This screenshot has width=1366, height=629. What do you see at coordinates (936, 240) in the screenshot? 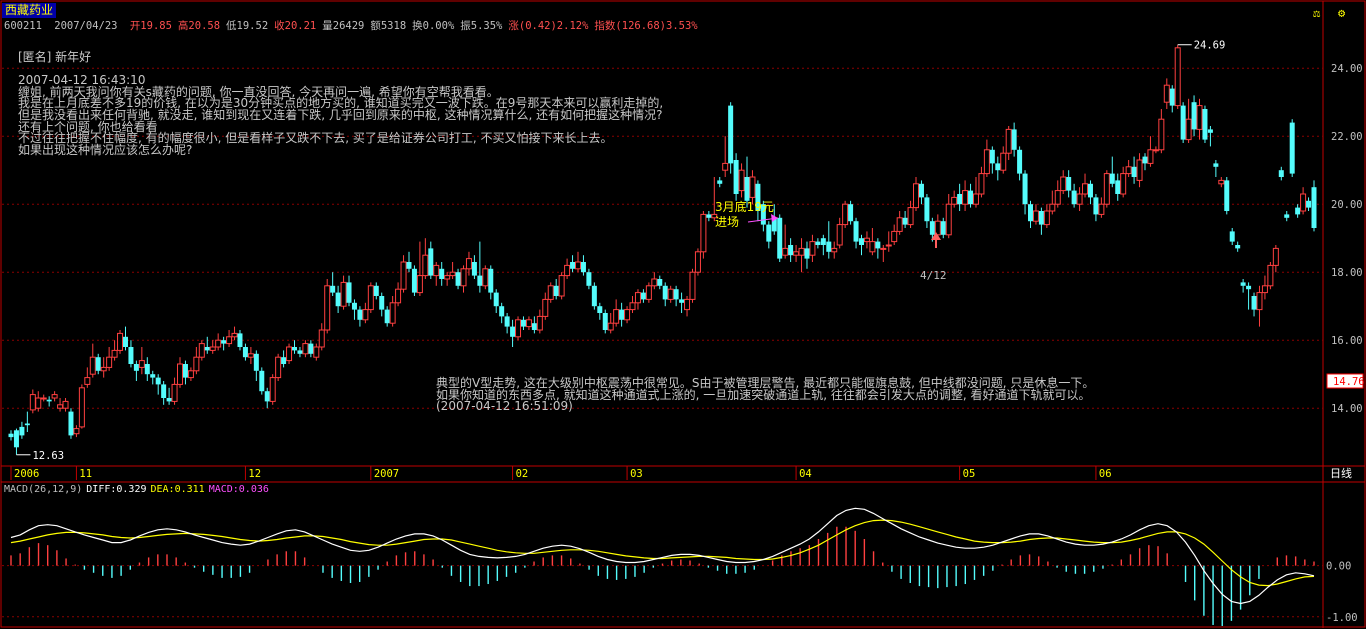
I see `date-marker-arrow` at bounding box center [936, 240].